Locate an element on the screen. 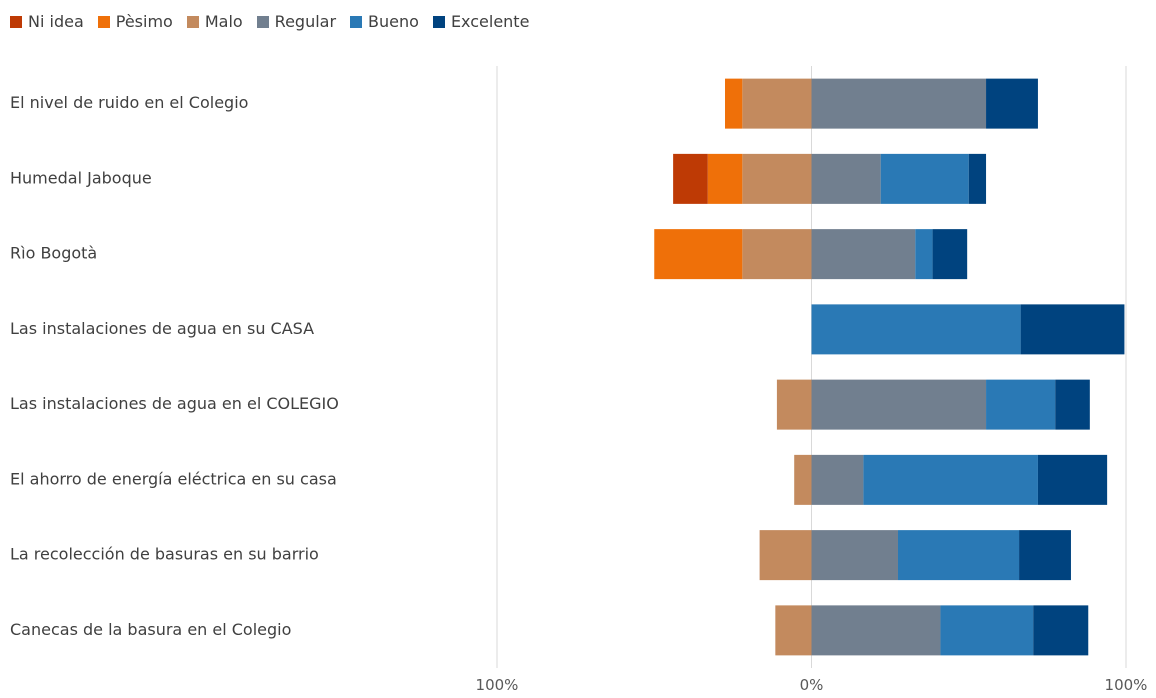 This screenshot has height=698, width=1156. legend-item: Ni idea is located at coordinates (47, 21).